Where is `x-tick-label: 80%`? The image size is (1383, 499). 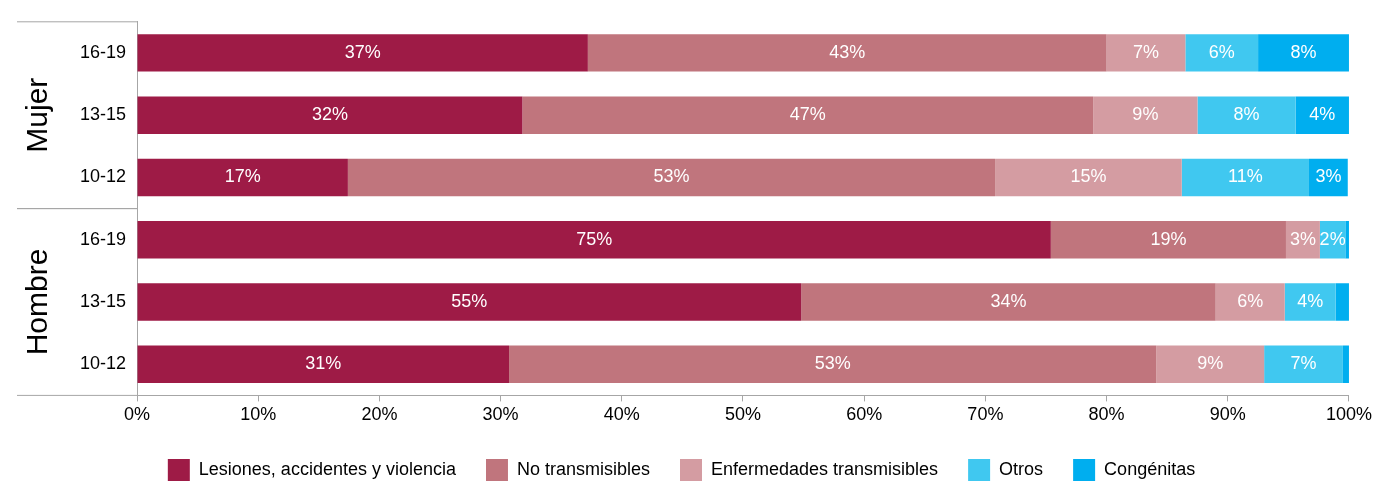 x-tick-label: 80% is located at coordinates (1106, 414).